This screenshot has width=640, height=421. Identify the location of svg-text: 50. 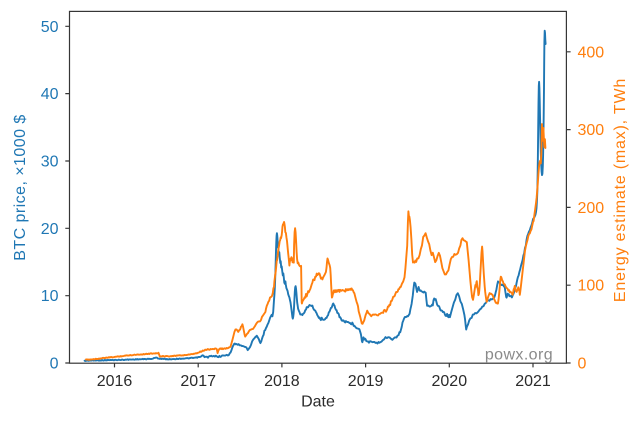
(50, 27).